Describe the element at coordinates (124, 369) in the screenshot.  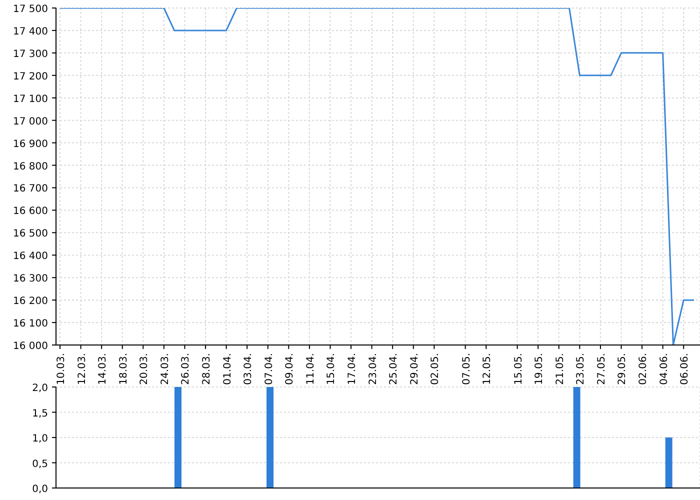
I see `x-tick-label: 18.03.` at that location.